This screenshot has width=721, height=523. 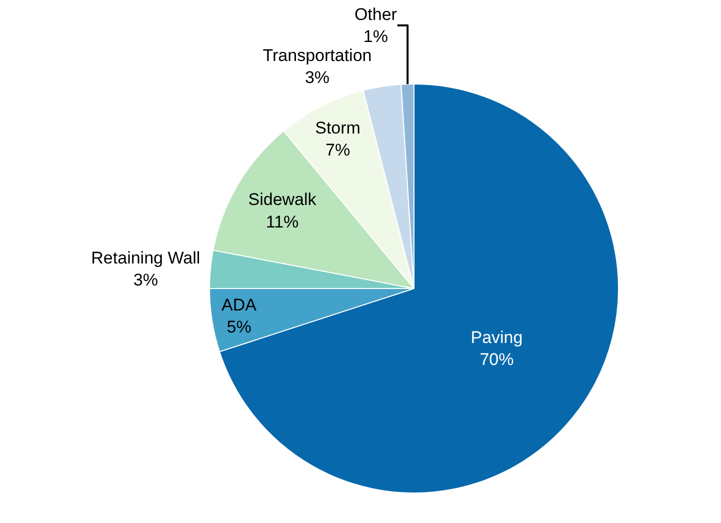 I want to click on slice-label: Paving, so click(x=496, y=338).